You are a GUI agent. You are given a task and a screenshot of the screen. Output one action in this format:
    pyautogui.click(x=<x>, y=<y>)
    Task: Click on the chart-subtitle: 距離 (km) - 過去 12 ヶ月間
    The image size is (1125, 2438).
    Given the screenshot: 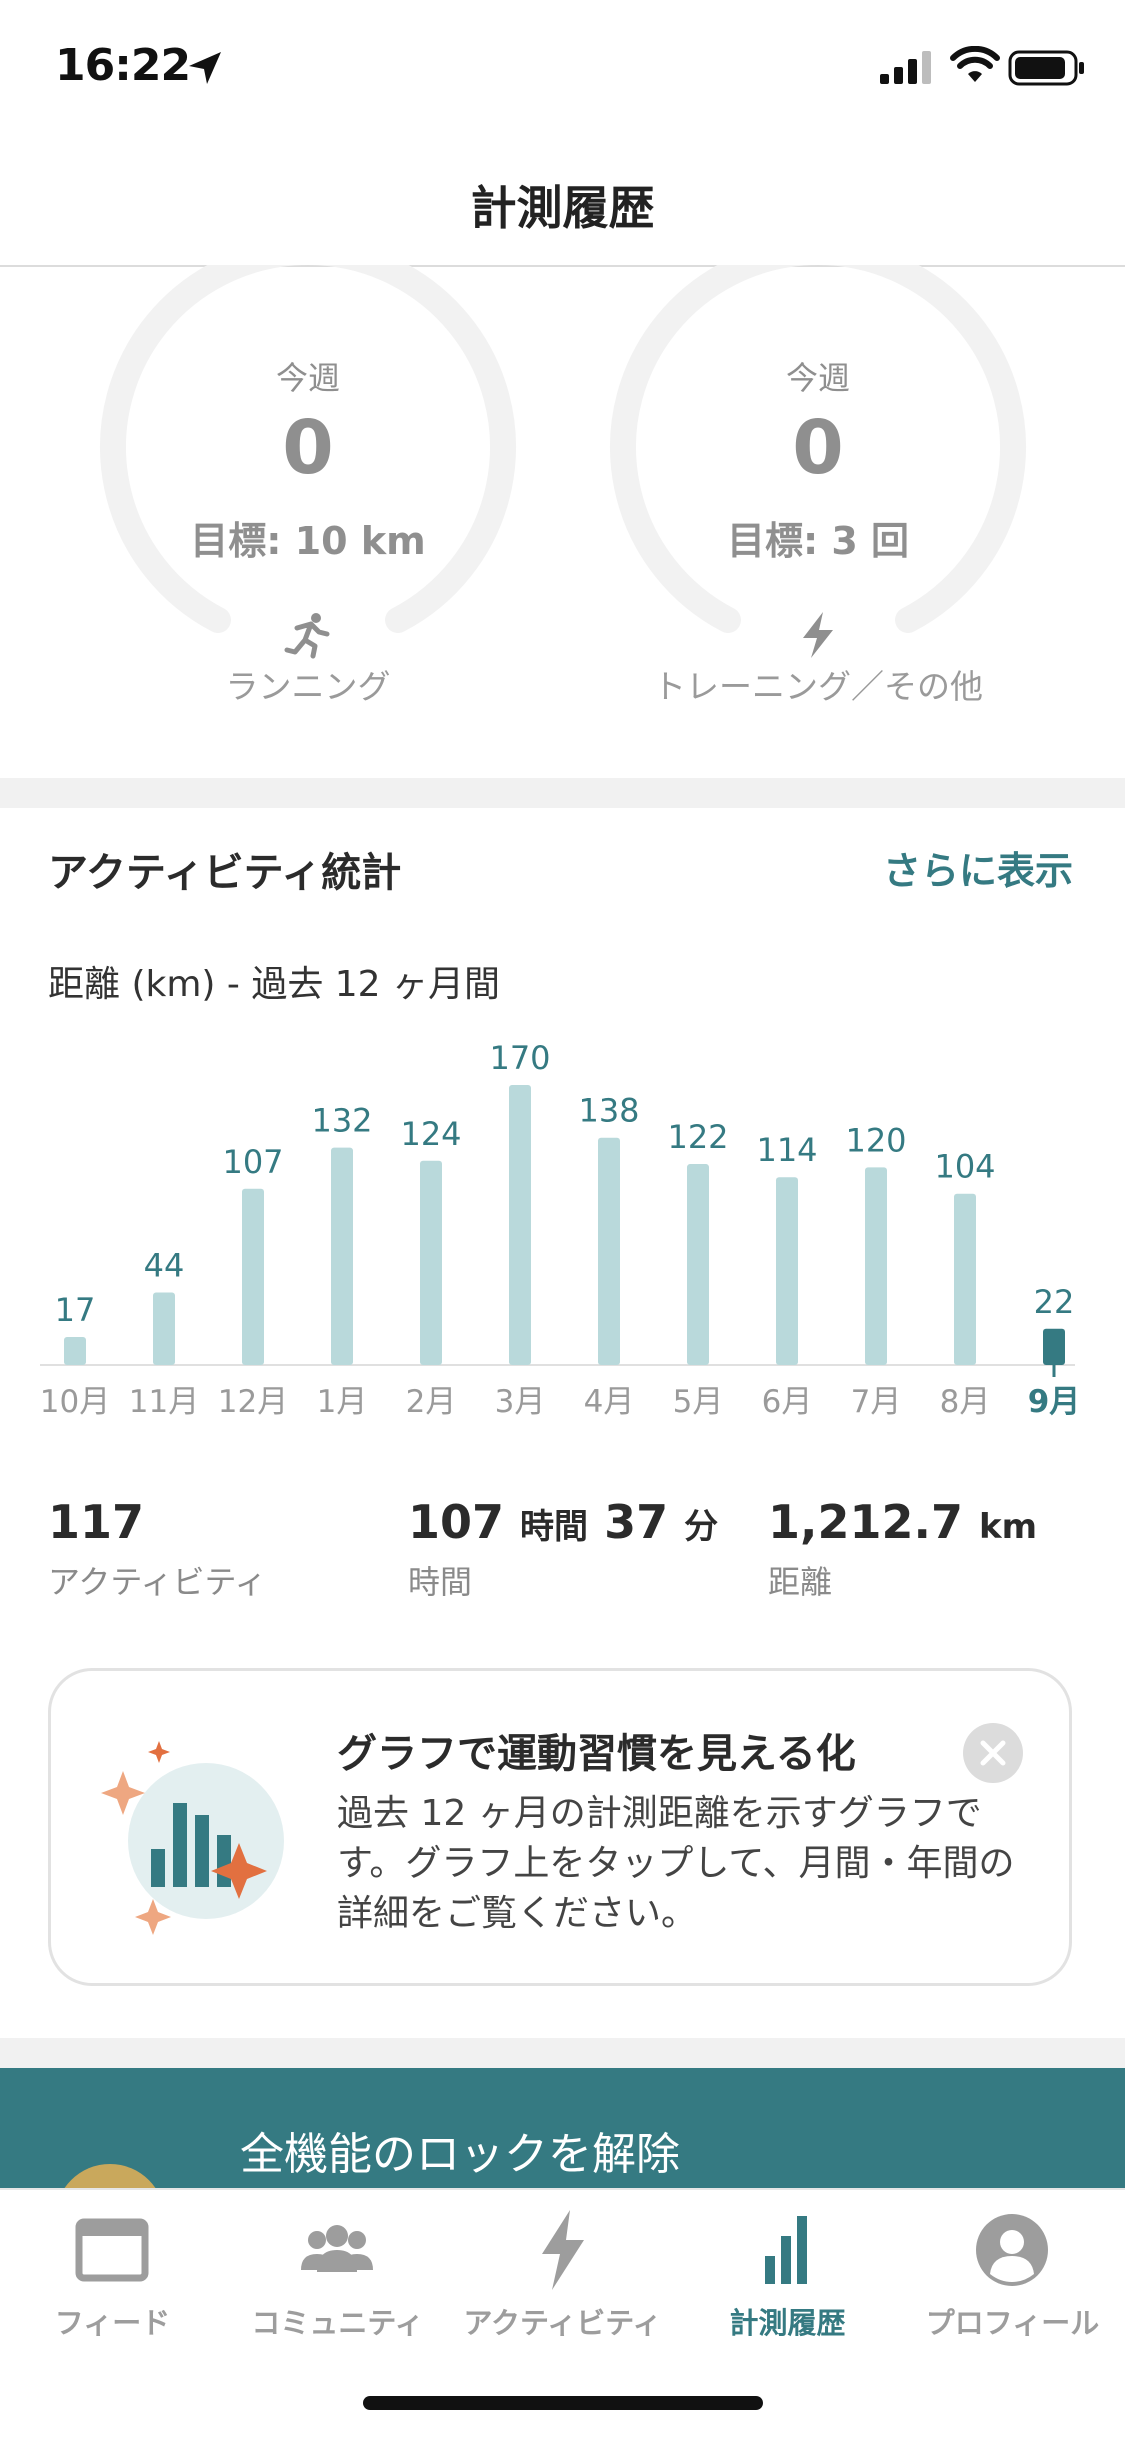 What is the action you would take?
    pyautogui.click(x=274, y=984)
    